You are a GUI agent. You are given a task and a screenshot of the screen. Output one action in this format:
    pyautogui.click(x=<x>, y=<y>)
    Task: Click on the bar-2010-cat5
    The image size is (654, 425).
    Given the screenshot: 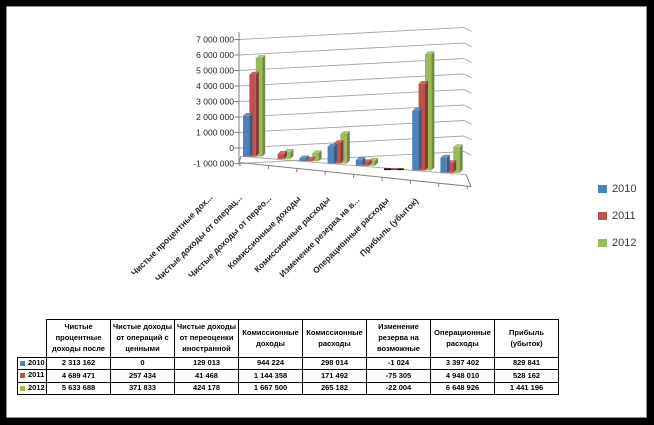 What is the action you would take?
    pyautogui.click(x=360, y=161)
    